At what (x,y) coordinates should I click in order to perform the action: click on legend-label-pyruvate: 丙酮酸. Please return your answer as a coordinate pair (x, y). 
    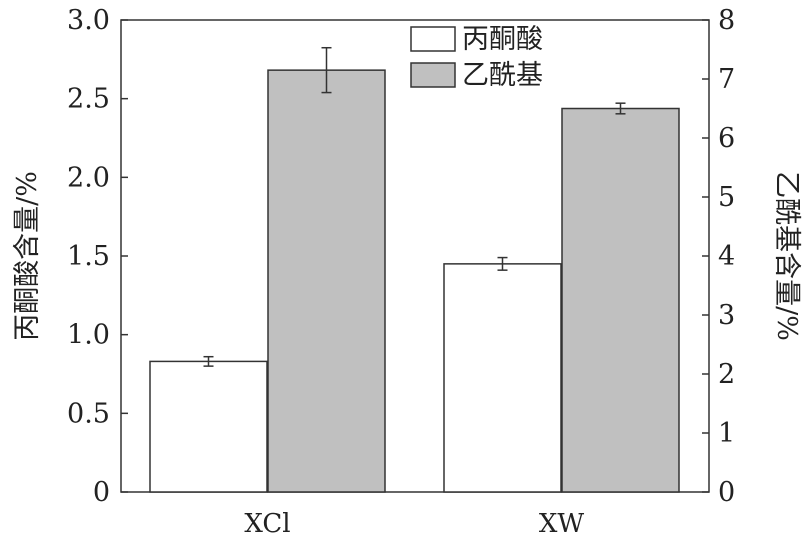
    Looking at the image, I should click on (502, 39).